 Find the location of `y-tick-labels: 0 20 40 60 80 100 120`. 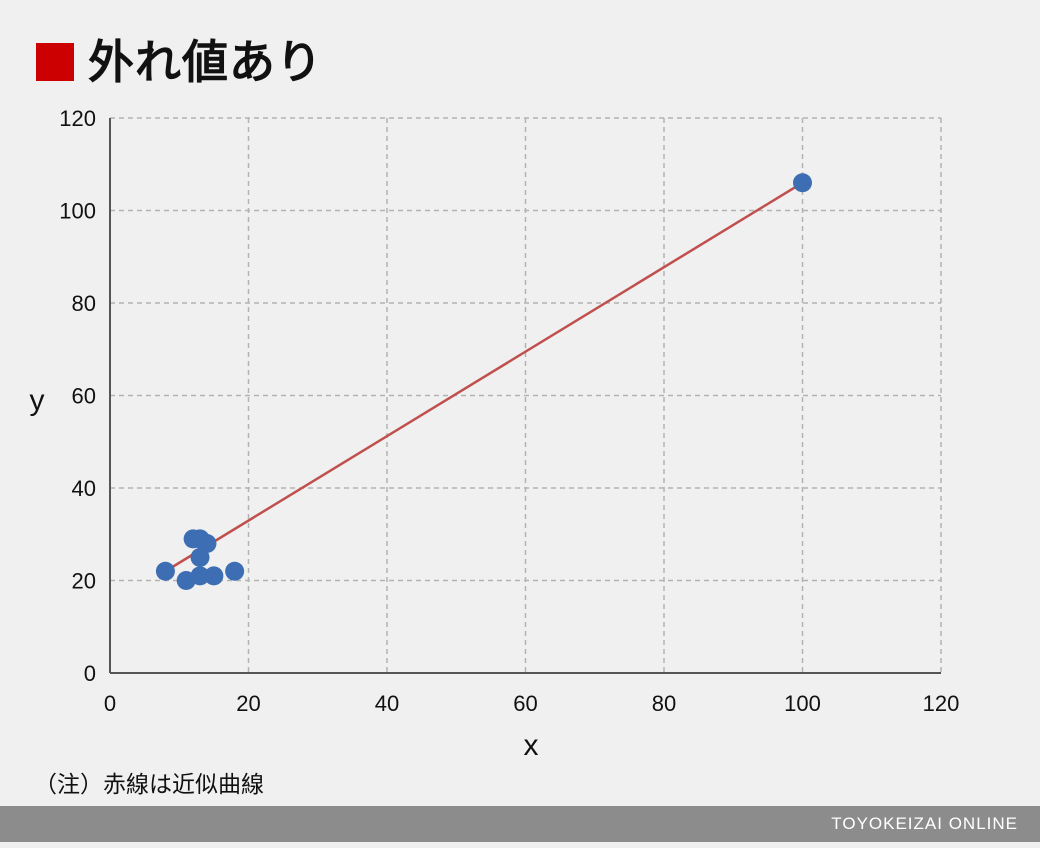

y-tick-labels: 0 20 40 60 80 100 120 is located at coordinates (77, 396).